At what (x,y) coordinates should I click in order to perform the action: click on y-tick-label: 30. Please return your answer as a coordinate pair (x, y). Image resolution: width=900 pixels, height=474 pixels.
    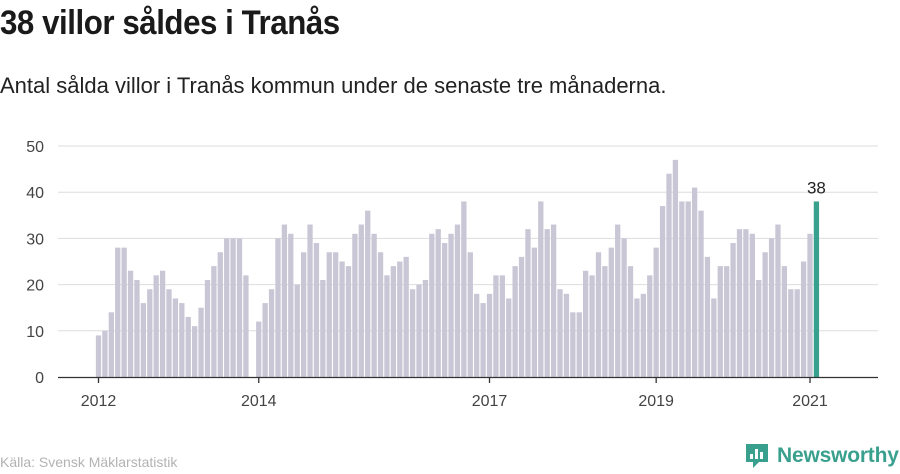
    Looking at the image, I should click on (35, 239).